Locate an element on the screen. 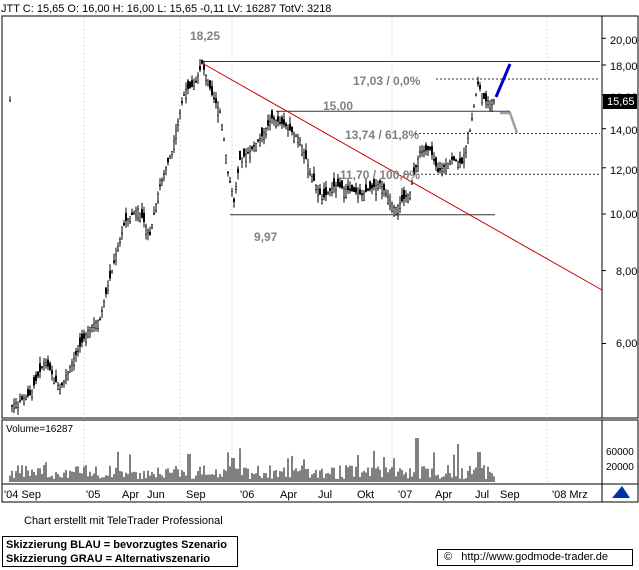 The height and width of the screenshot is (570, 639). ytick-20: 20,00 is located at coordinates (624, 41).